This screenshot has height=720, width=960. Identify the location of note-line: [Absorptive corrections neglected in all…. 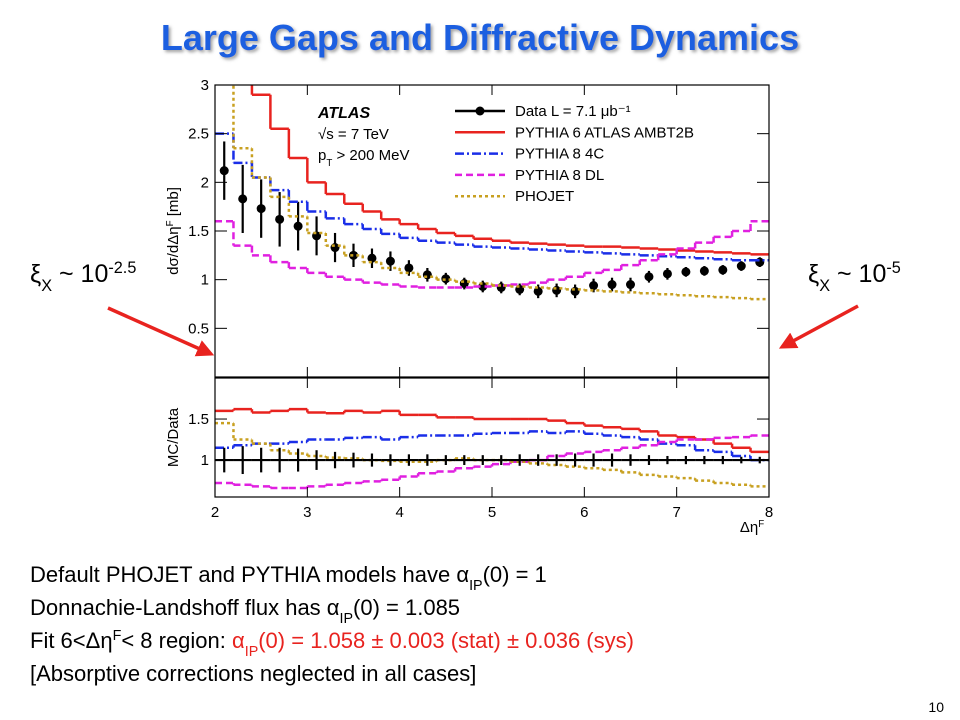
(253, 673).